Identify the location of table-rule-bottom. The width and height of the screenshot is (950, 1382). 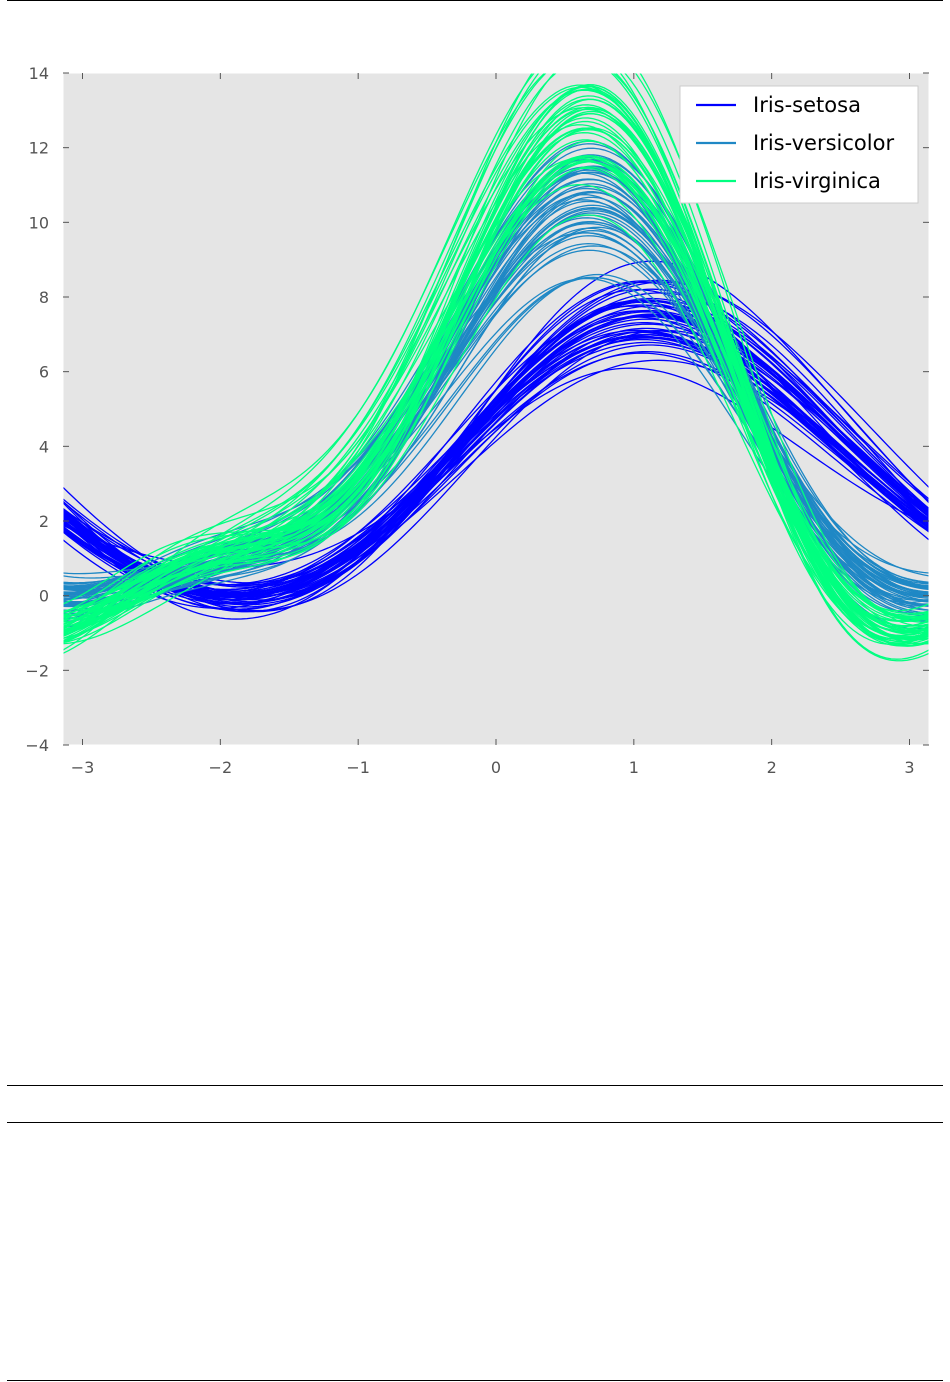
(475, 1380).